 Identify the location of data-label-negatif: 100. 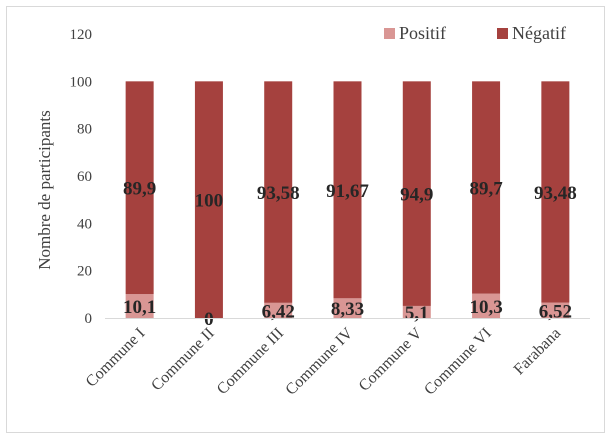
(209, 201).